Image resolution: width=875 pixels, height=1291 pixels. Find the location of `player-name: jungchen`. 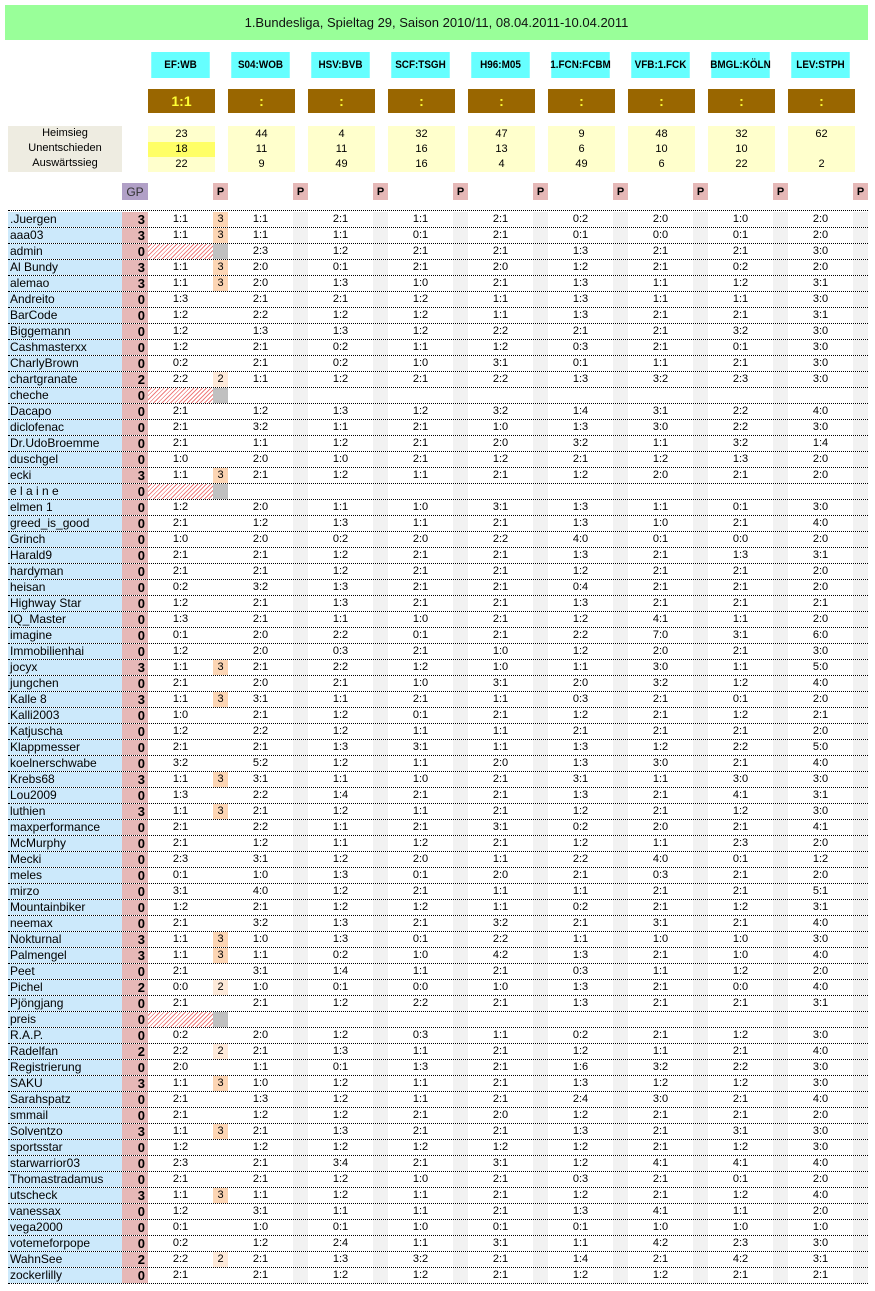

player-name: jungchen is located at coordinates (65, 683).